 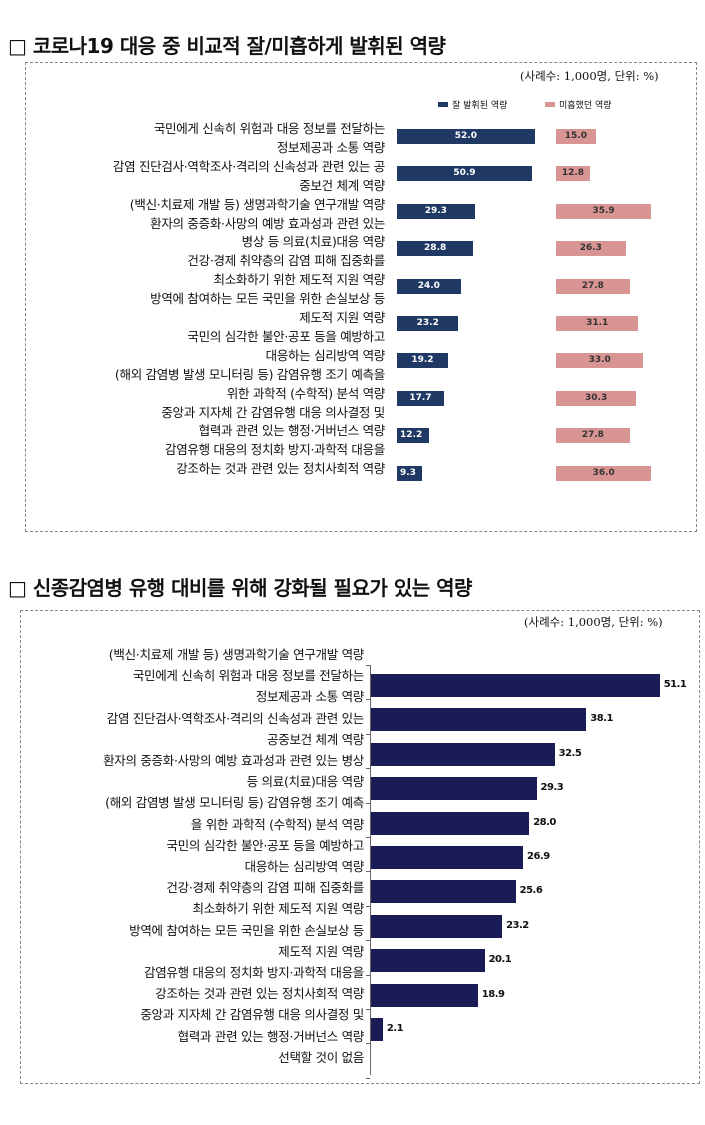 I want to click on chart1-value-poor: 30.3, so click(x=596, y=397).